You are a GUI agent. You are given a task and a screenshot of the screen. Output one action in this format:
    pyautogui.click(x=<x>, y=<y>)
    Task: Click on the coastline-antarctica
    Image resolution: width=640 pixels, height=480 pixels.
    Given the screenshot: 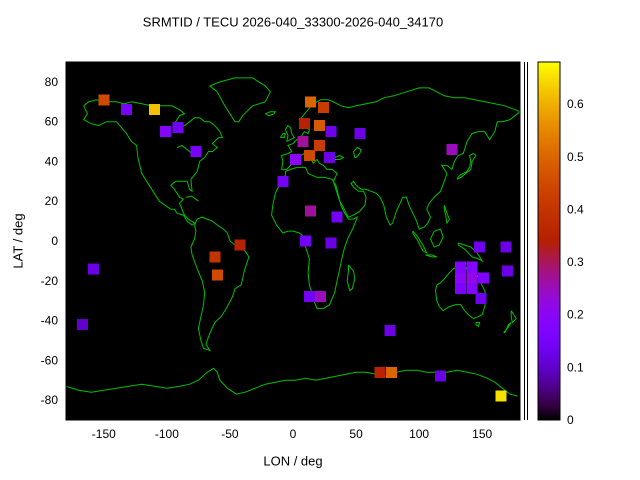 What is the action you would take?
    pyautogui.click(x=292, y=382)
    